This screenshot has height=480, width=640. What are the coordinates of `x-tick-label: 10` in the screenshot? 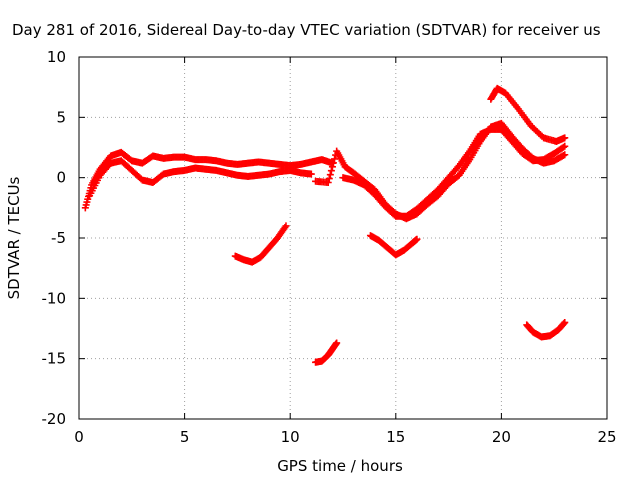 It's located at (290, 437).